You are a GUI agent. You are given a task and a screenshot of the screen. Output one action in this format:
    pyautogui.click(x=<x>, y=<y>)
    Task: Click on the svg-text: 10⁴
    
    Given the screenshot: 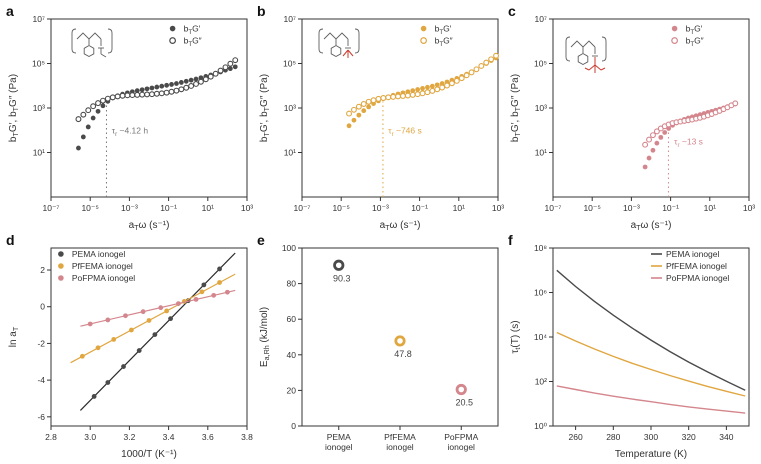 What is the action you would take?
    pyautogui.click(x=540, y=337)
    